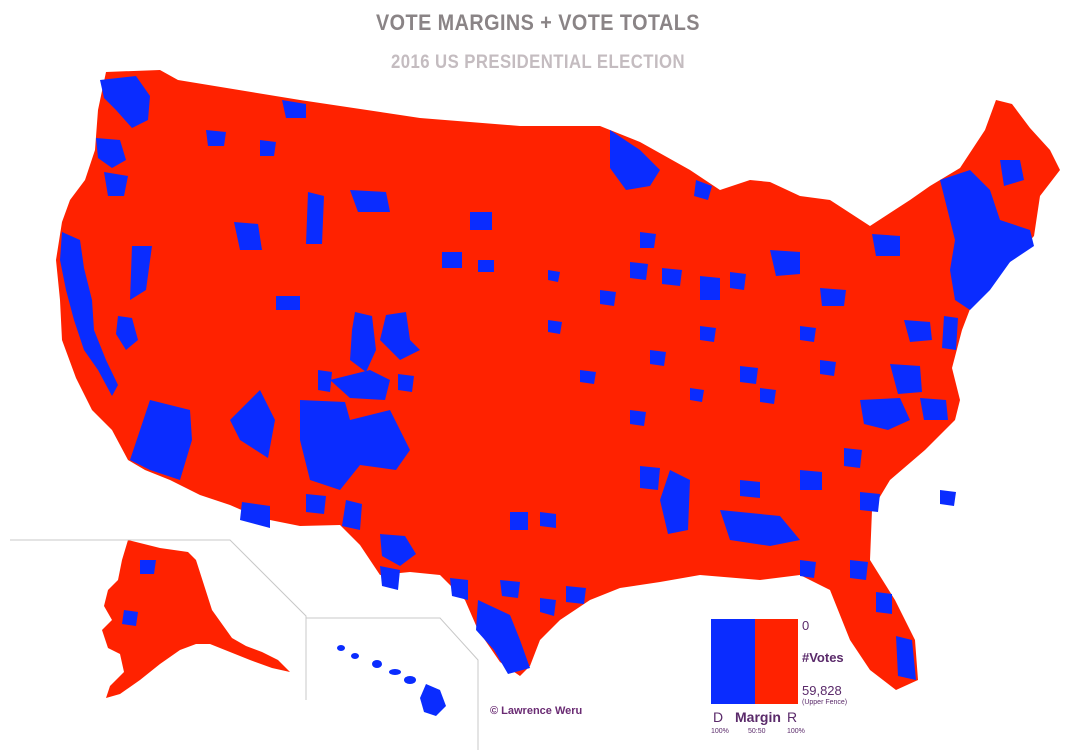  I want to click on hawaii-shape, so click(391, 680).